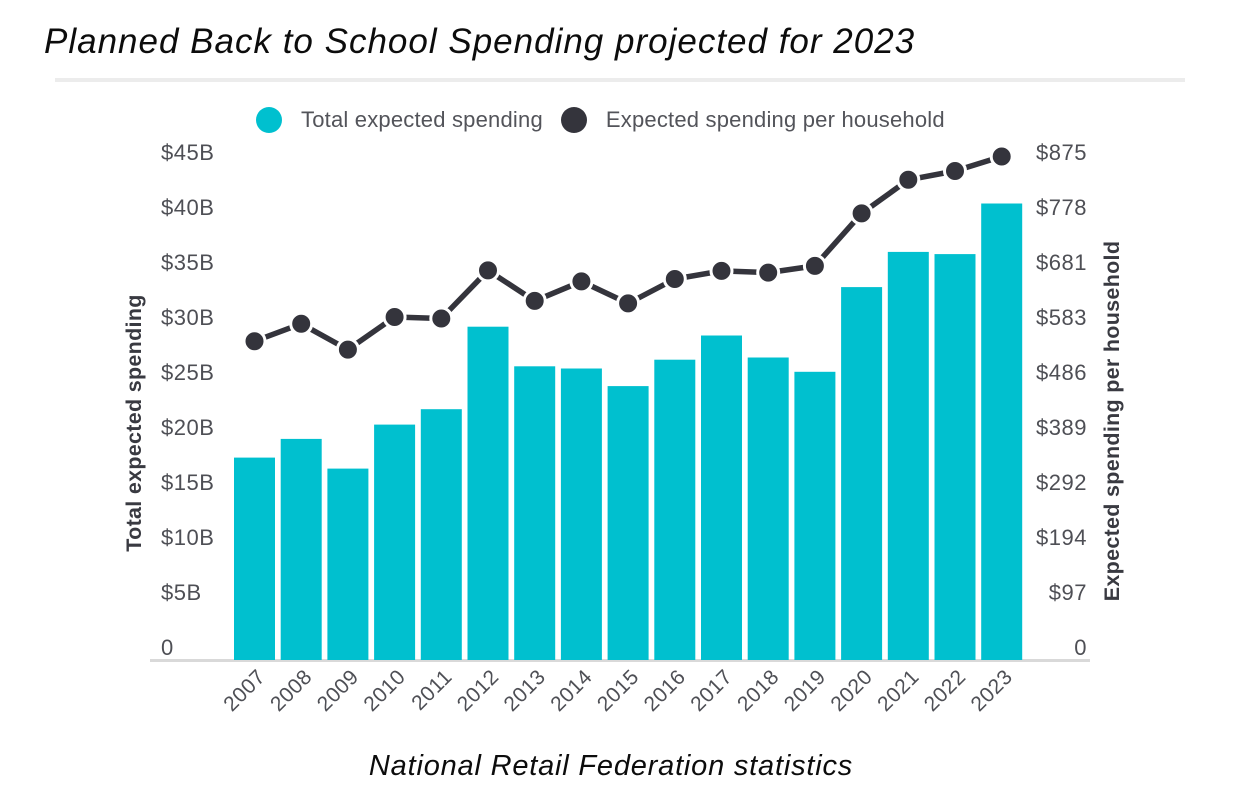 The image size is (1240, 800). What do you see at coordinates (908, 455) in the screenshot?
I see `bar-2021` at bounding box center [908, 455].